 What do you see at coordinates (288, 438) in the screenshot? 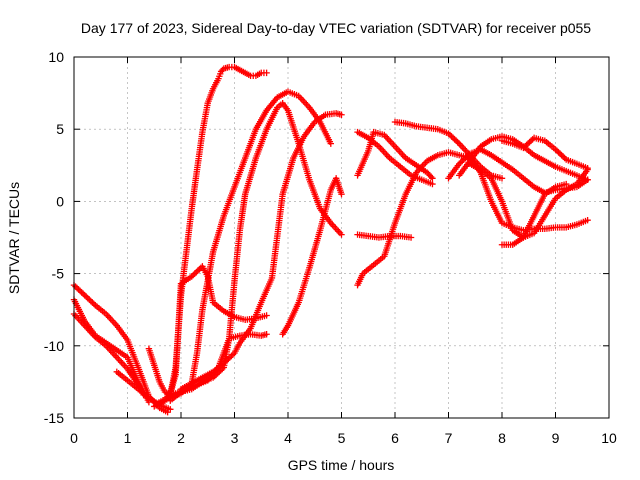
I see `x-tick-label: 4` at bounding box center [288, 438].